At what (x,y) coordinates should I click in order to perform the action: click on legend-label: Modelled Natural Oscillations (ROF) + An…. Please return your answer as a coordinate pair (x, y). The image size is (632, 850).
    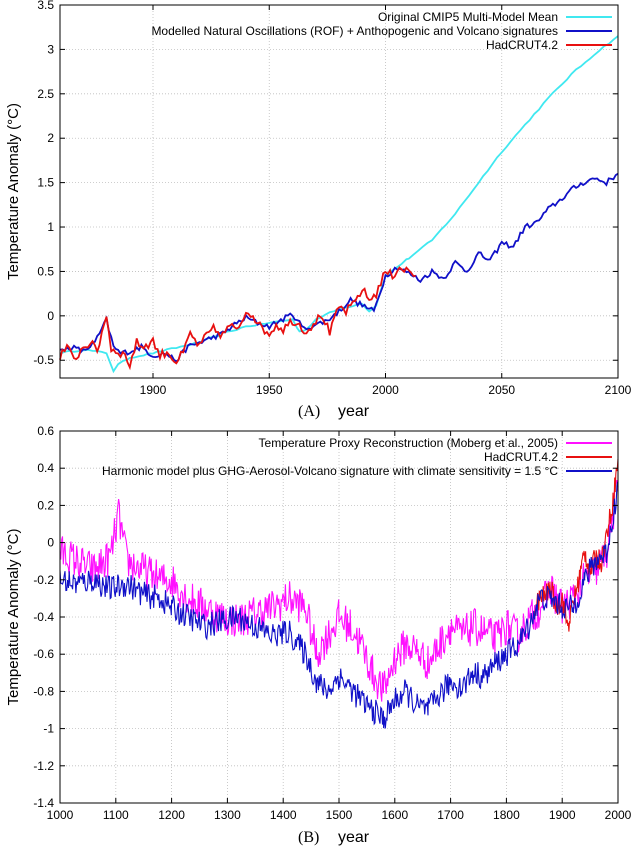
    Looking at the image, I should click on (354, 31).